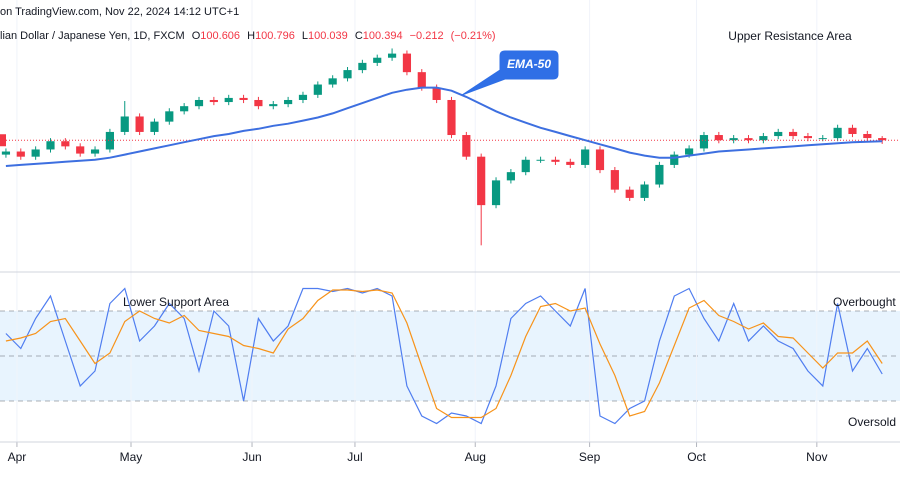  What do you see at coordinates (529, 64) in the screenshot?
I see `callout-label: EMA-50` at bounding box center [529, 64].